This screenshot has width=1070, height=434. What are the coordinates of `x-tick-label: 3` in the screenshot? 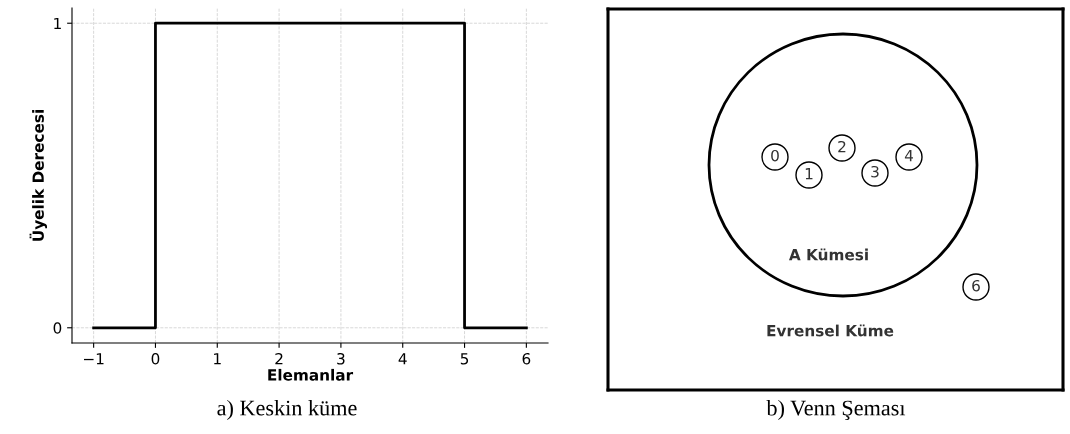 It's located at (341, 358).